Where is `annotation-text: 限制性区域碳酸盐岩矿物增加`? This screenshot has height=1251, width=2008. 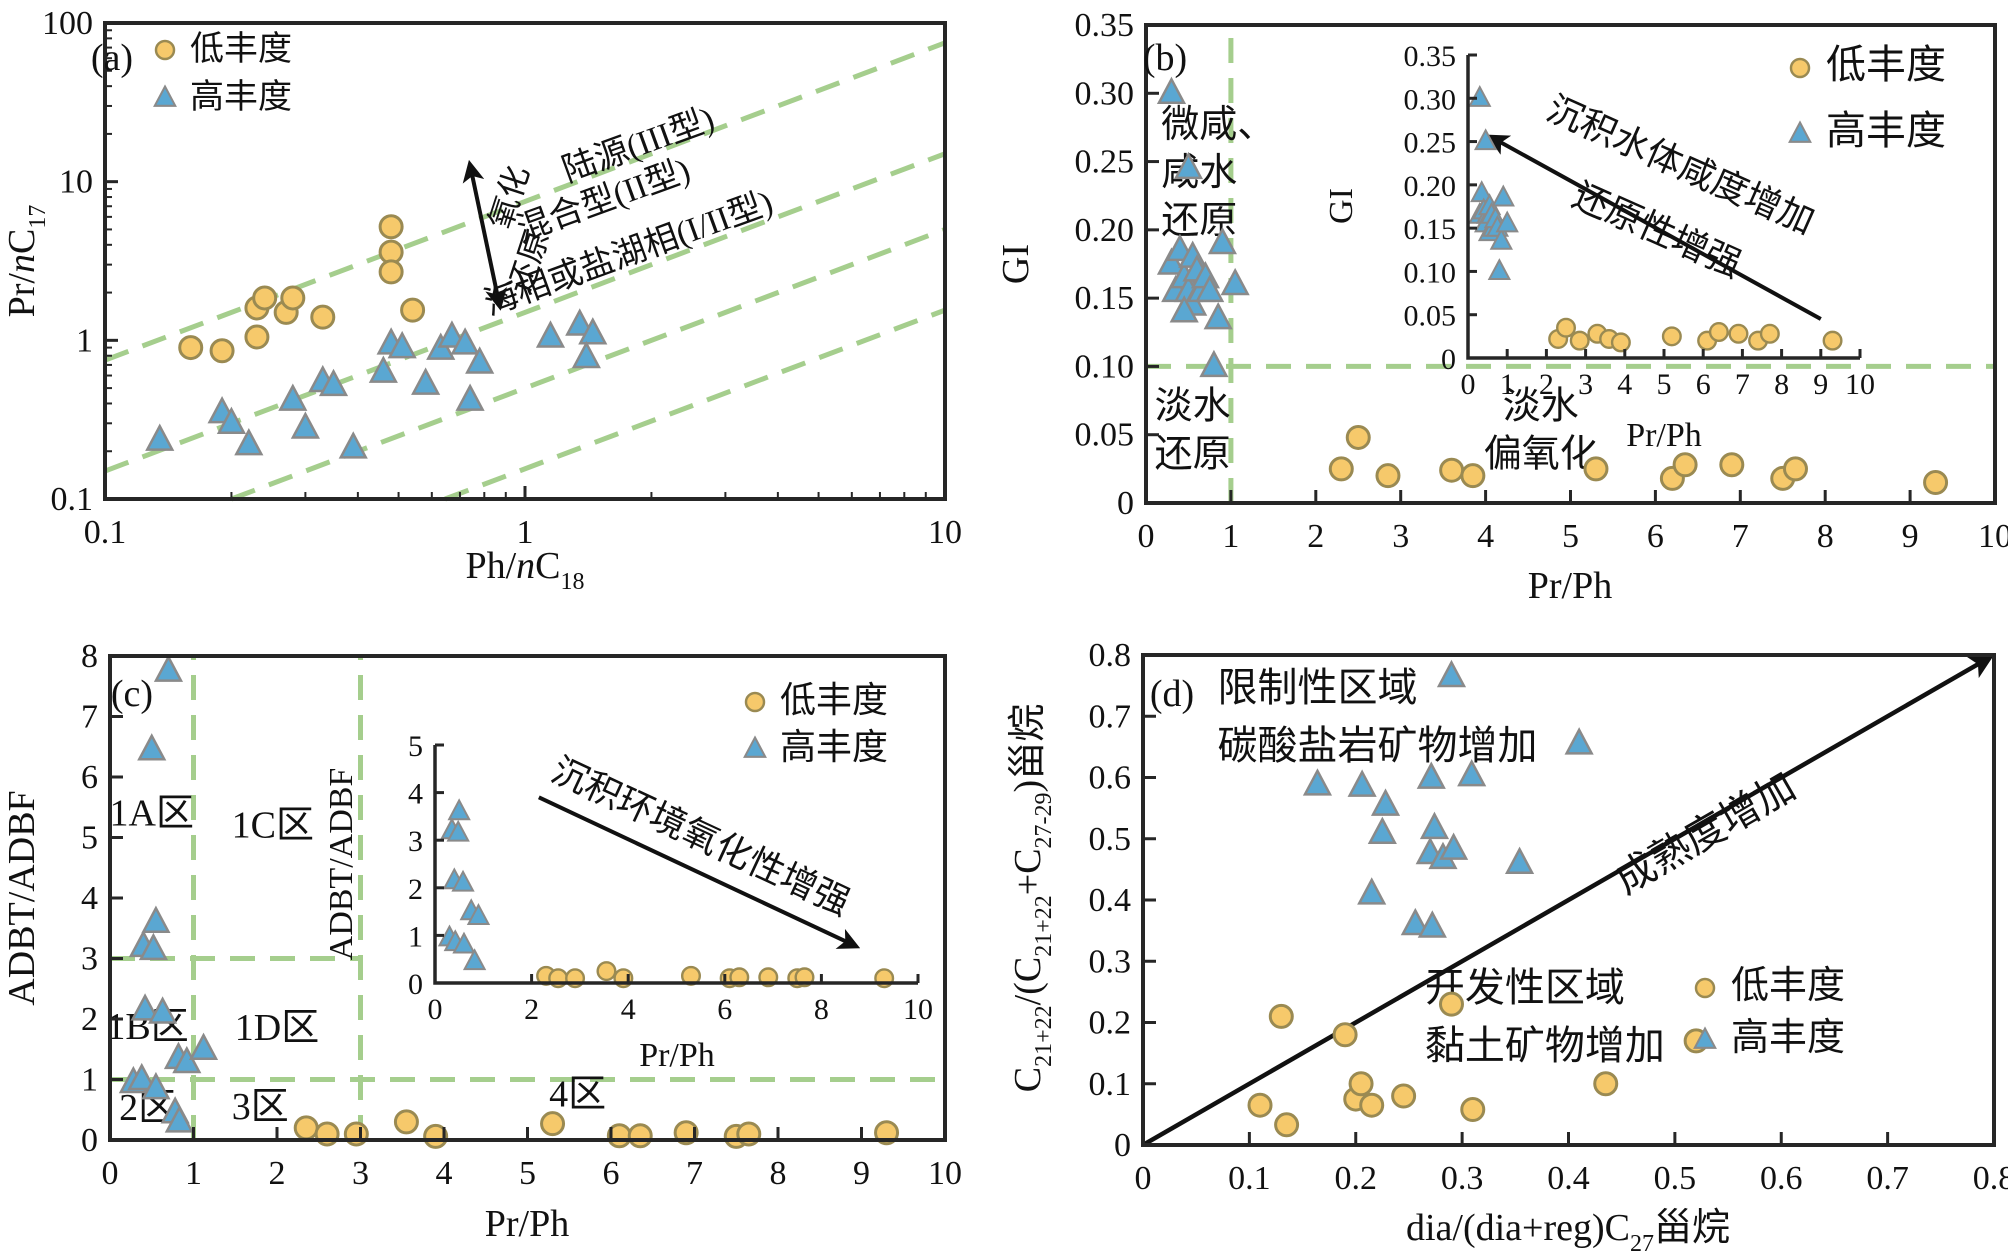
annotation-text: 限制性区域碳酸盐岩矿物增加 is located at coordinates (1377, 716).